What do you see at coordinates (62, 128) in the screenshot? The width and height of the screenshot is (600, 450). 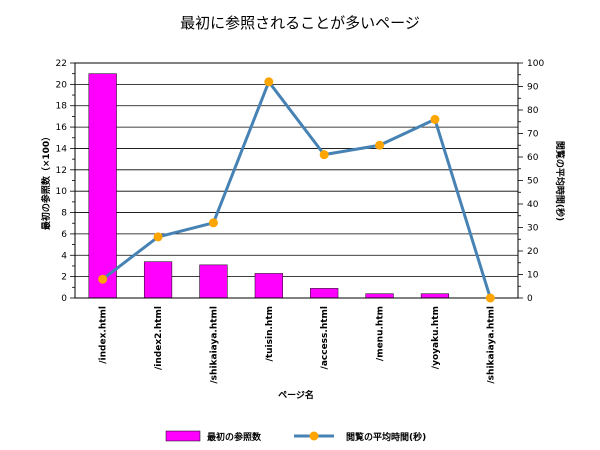 I see `left-tick-label: 16` at bounding box center [62, 128].